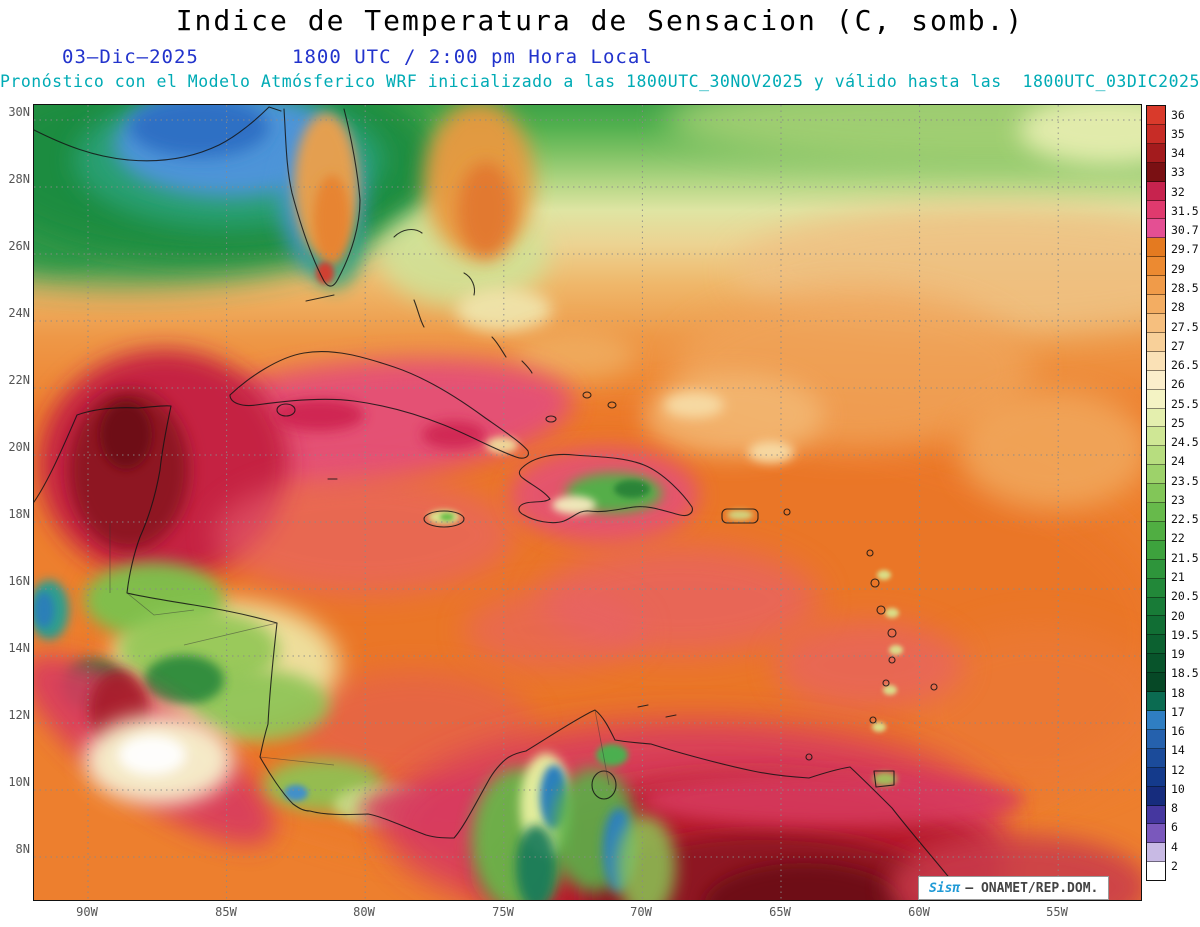 This screenshot has width=1200, height=927. Describe the element at coordinates (19, 380) in the screenshot. I see `lat-tick-label: 22N` at that location.